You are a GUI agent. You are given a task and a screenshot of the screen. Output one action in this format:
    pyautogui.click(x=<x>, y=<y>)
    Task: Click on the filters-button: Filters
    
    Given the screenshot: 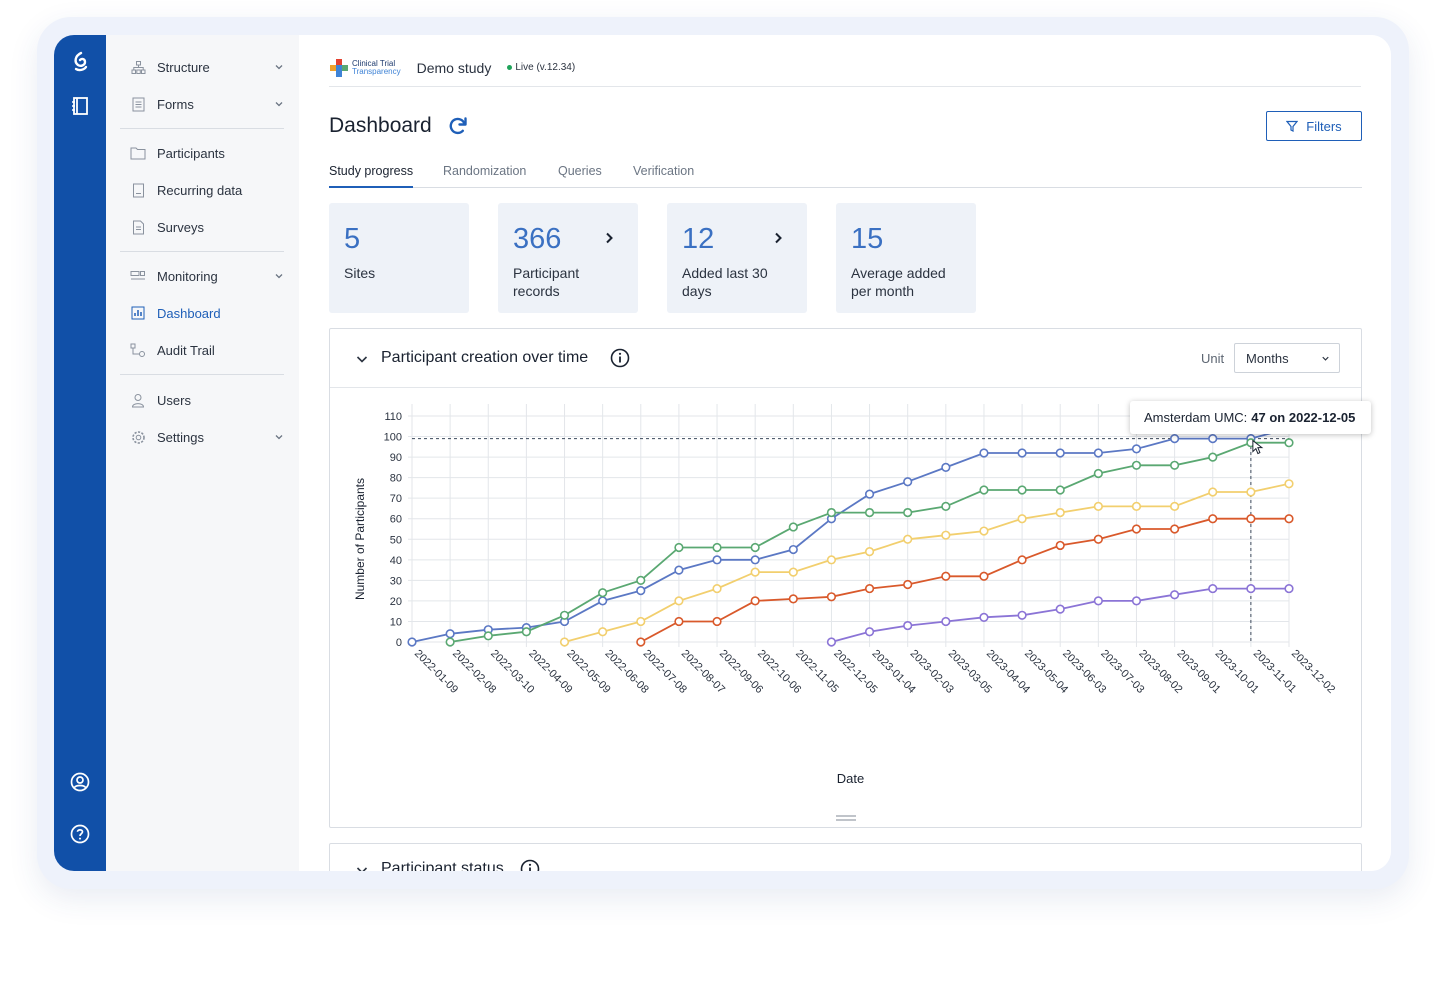 What is the action you would take?
    pyautogui.click(x=1314, y=126)
    